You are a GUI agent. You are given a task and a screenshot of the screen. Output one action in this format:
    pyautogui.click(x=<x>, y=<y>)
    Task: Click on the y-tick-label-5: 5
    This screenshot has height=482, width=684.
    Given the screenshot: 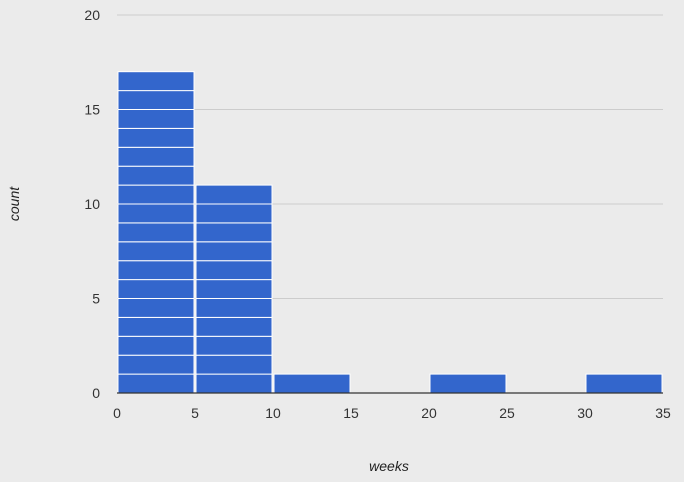 What is the action you would take?
    pyautogui.click(x=96, y=299)
    